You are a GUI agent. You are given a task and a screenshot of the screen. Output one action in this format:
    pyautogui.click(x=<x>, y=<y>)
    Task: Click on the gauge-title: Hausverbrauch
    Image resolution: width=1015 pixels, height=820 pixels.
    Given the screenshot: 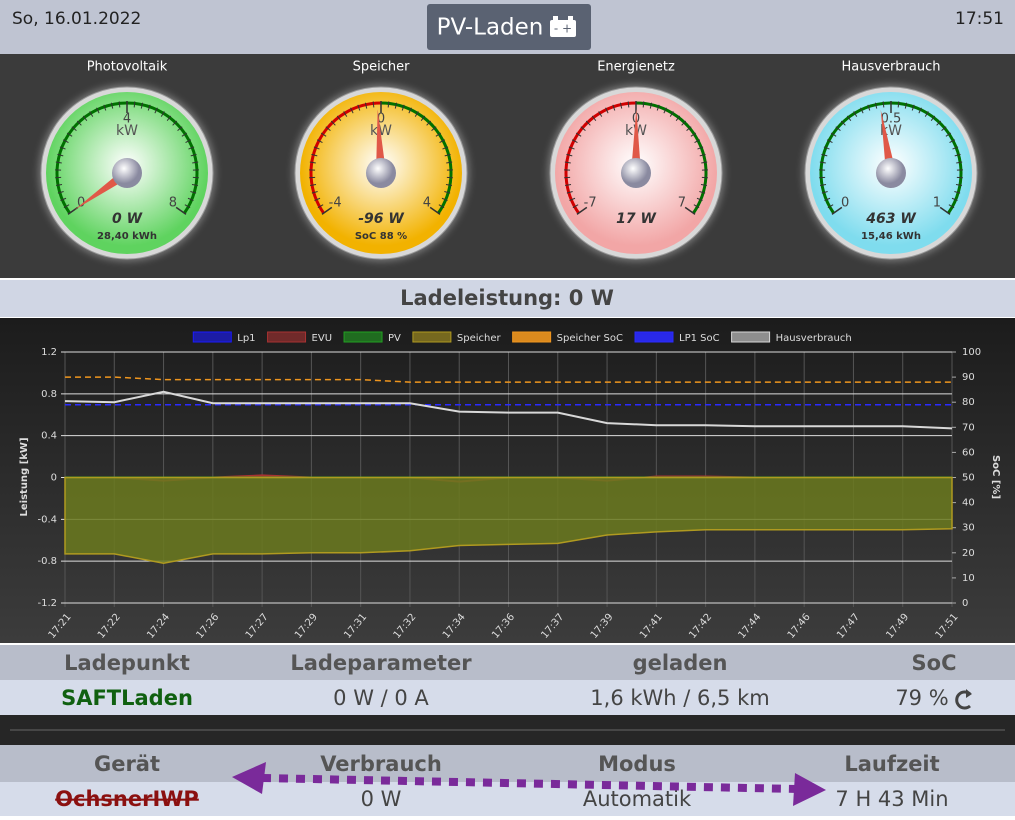 What is the action you would take?
    pyautogui.click(x=891, y=67)
    